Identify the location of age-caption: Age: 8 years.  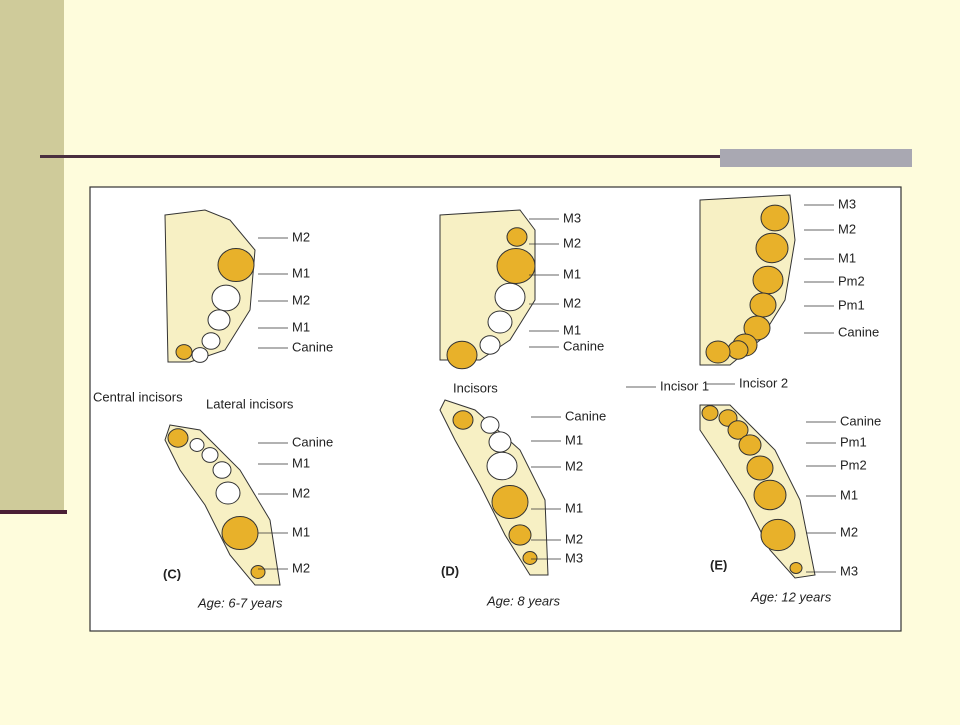
(523, 600).